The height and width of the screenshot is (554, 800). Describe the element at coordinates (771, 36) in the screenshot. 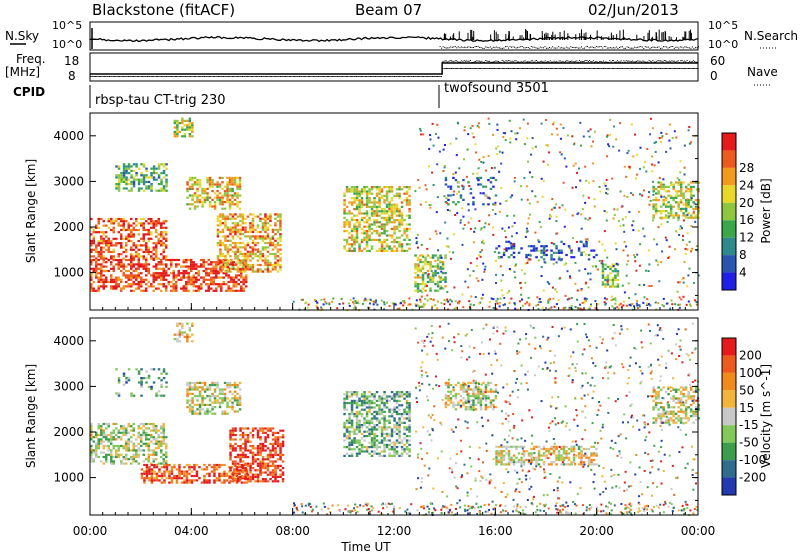

I see `noise-right-label: N.Search` at that location.